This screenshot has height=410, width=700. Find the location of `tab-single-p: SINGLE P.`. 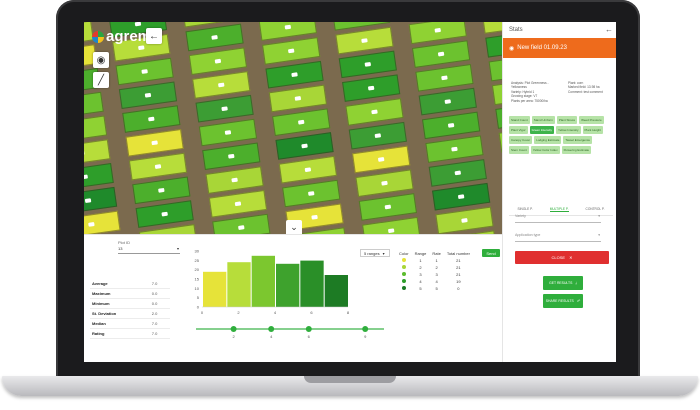

tab-single-p: SINGLE P. is located at coordinates (525, 209).